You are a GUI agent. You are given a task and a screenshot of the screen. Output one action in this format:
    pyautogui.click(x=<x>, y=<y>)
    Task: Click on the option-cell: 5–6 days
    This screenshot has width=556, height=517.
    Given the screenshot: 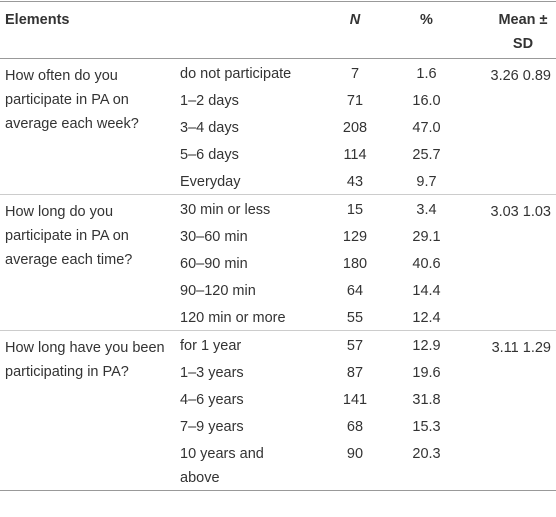 What is the action you would take?
    pyautogui.click(x=209, y=155)
    